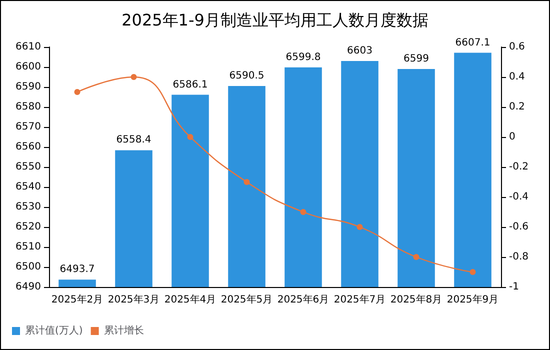  I want to click on legend-label: 累计值(万人), so click(54, 330).